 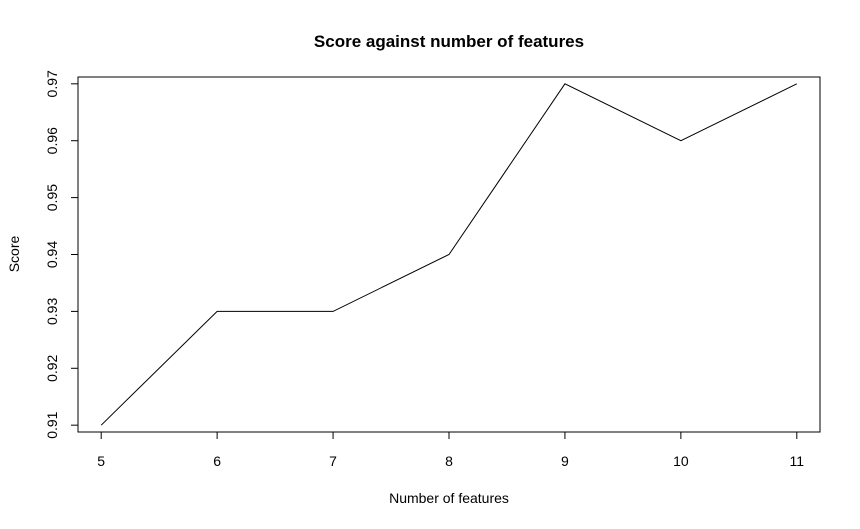 I want to click on x-tick-label: 8, so click(x=449, y=461).